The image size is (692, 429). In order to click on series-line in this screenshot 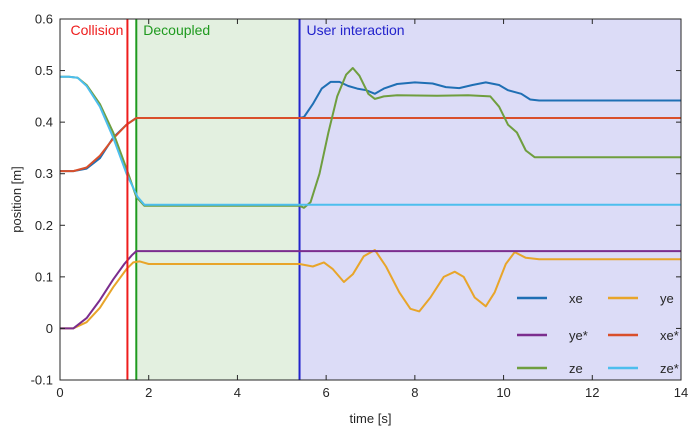, I will do `click(370, 145)`.